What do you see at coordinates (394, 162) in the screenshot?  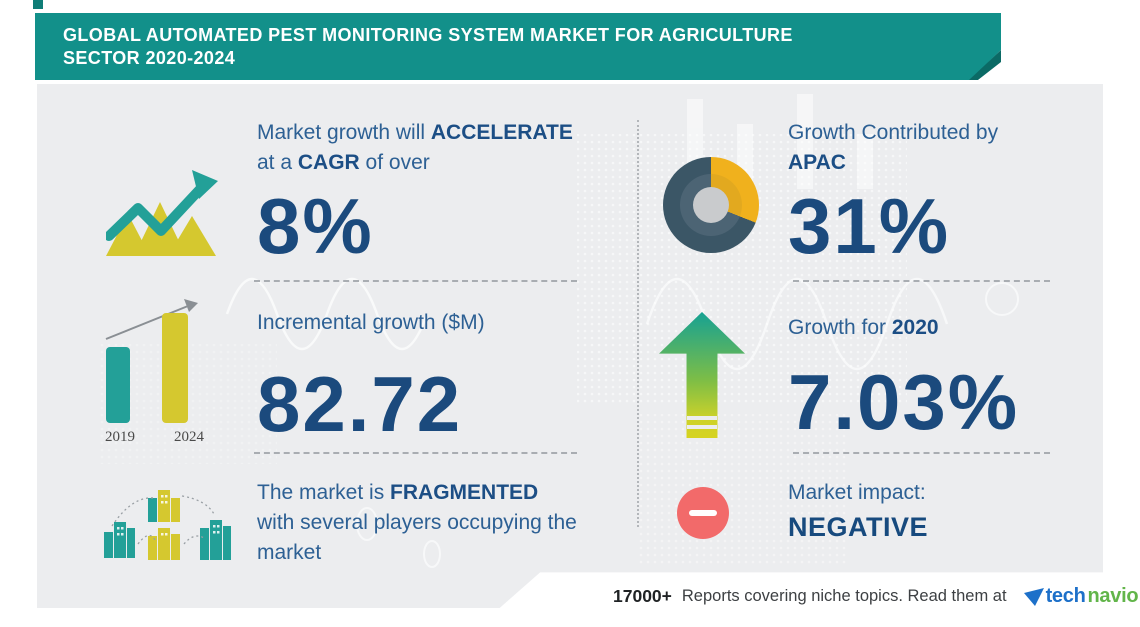 I see `cagr-text3: of over` at bounding box center [394, 162].